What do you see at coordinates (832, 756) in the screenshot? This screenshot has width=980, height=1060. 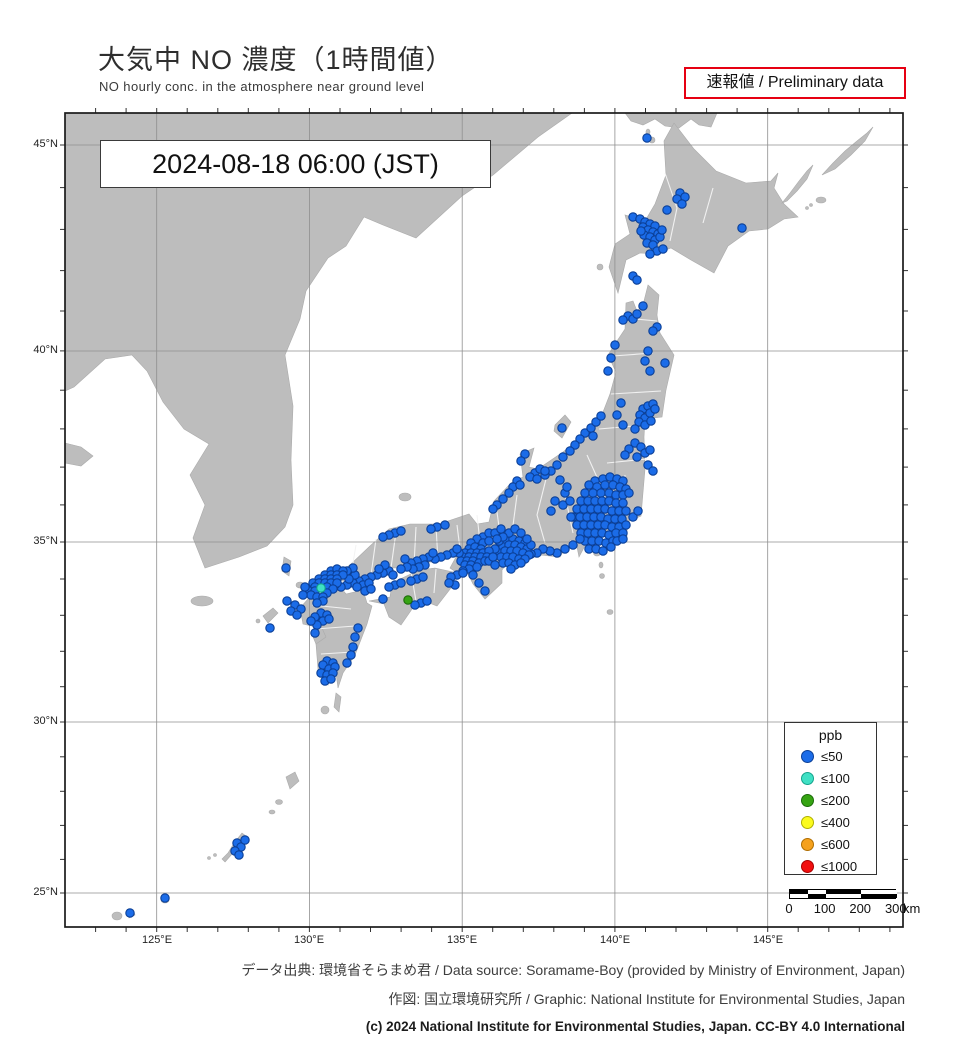 I see `legend-item-label: ≤50` at bounding box center [832, 756].